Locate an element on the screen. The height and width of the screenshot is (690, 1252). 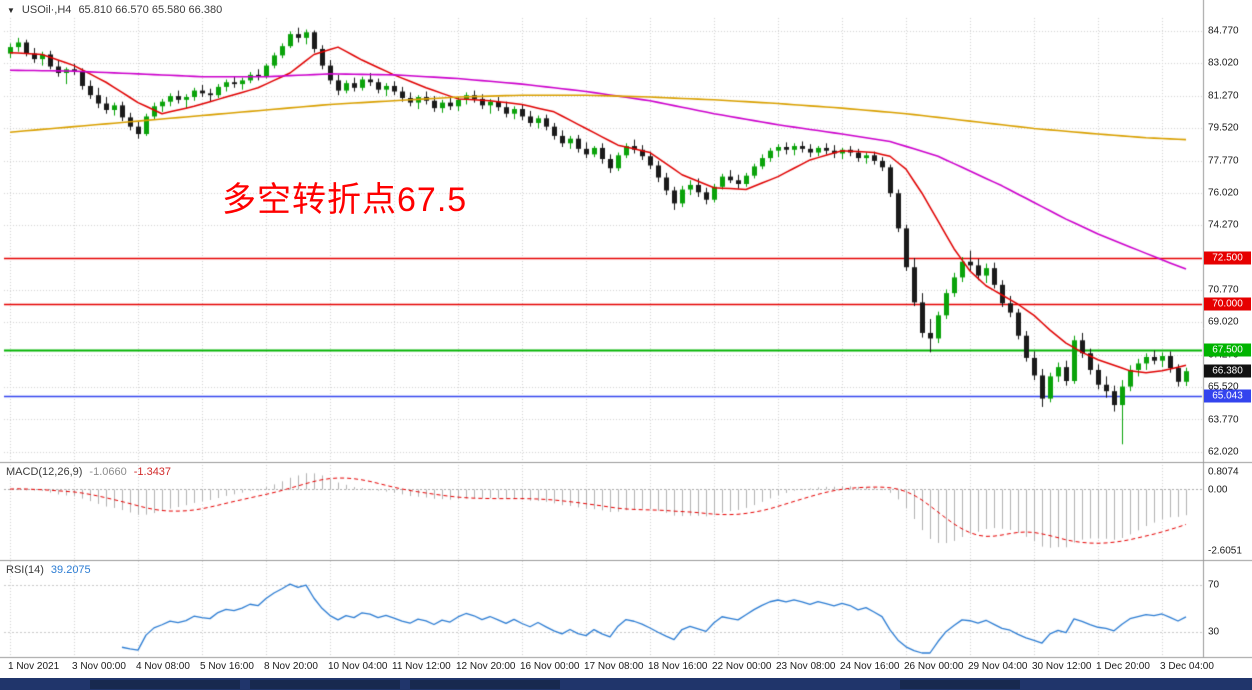
rsi-name: RSI(14) is located at coordinates (25, 570).